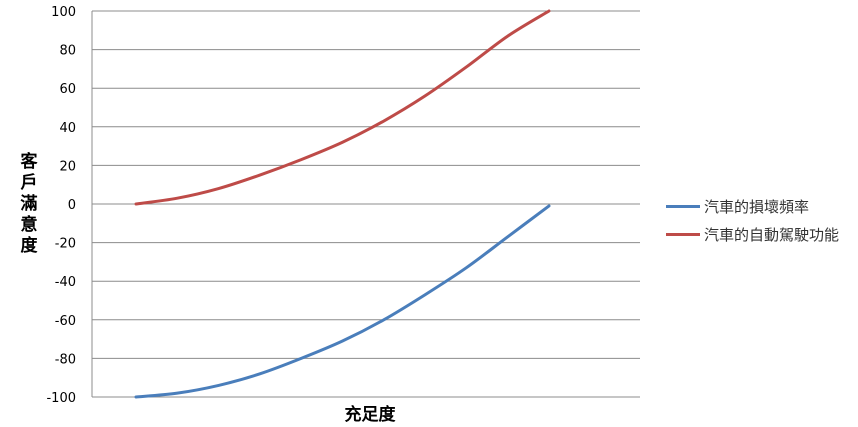 This screenshot has height=427, width=858. Describe the element at coordinates (72, 205) in the screenshot. I see `y-tick-label: 0` at that location.